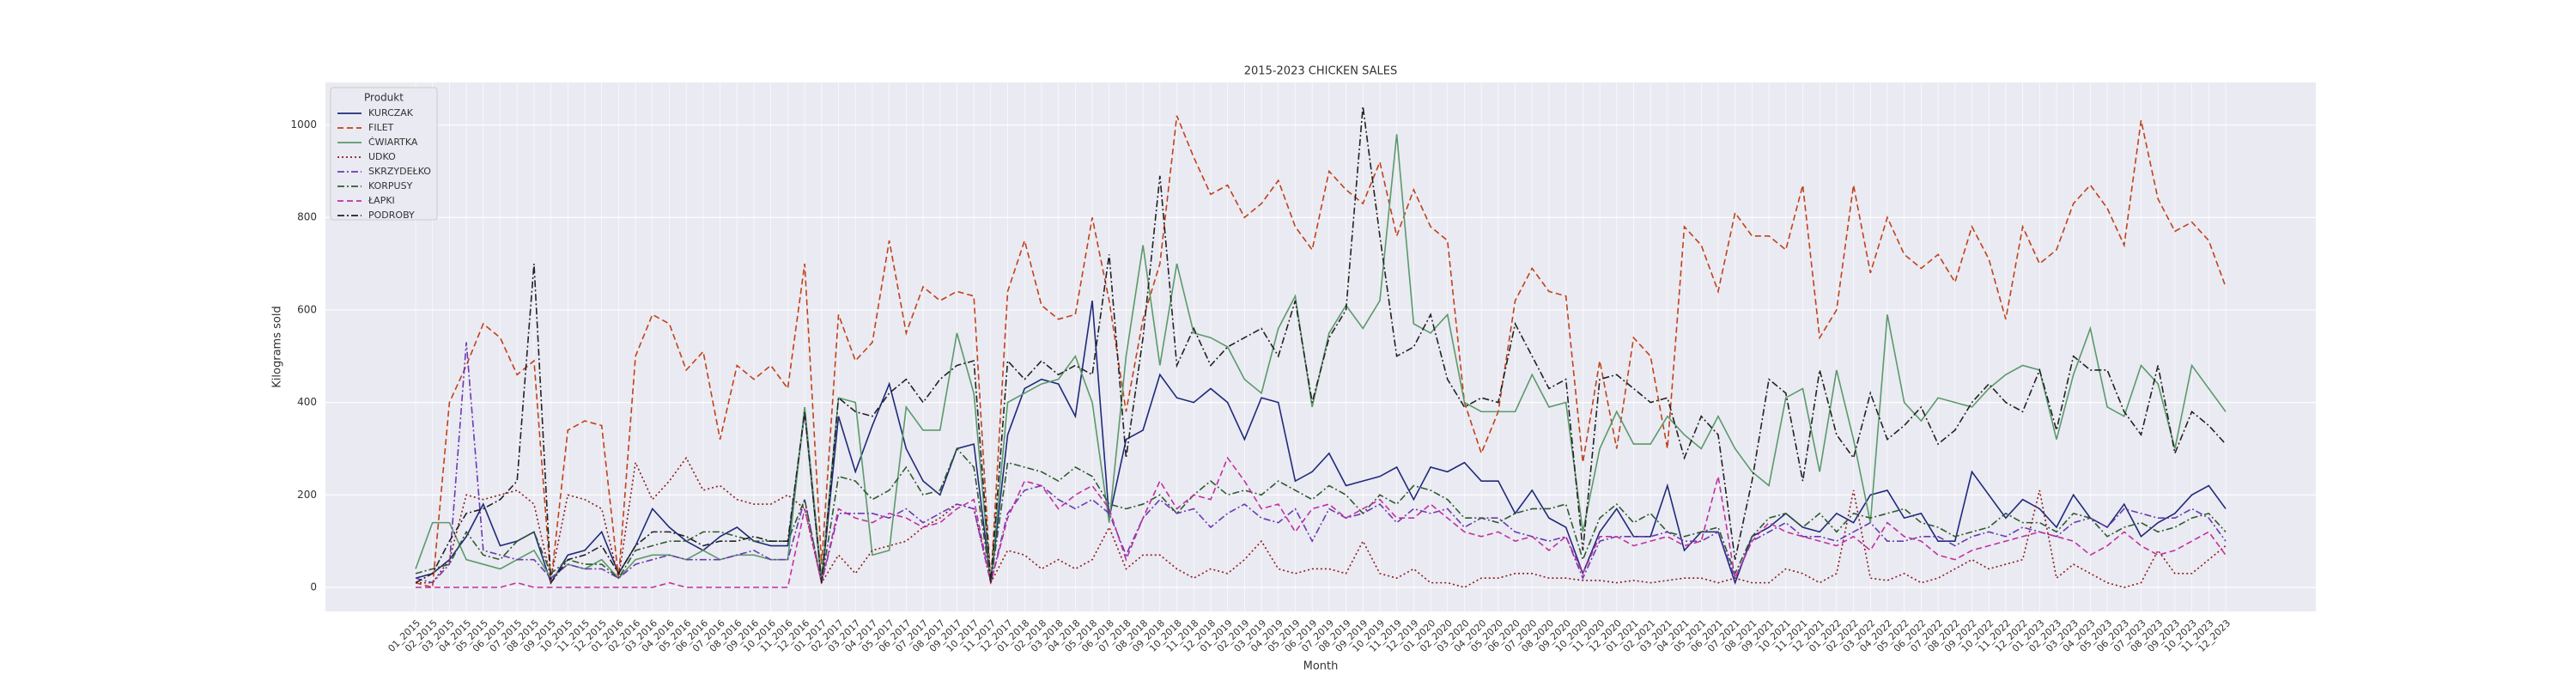 The image size is (2576, 687). I want to click on y-axis-label: Kilograms sold, so click(278, 346).